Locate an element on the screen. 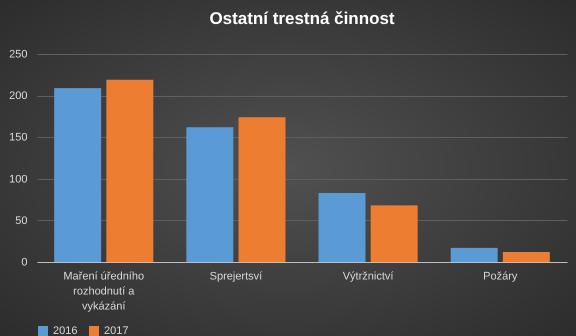 The height and width of the screenshot is (336, 576). chart-title: Ostatní trestná činnost is located at coordinates (302, 18).